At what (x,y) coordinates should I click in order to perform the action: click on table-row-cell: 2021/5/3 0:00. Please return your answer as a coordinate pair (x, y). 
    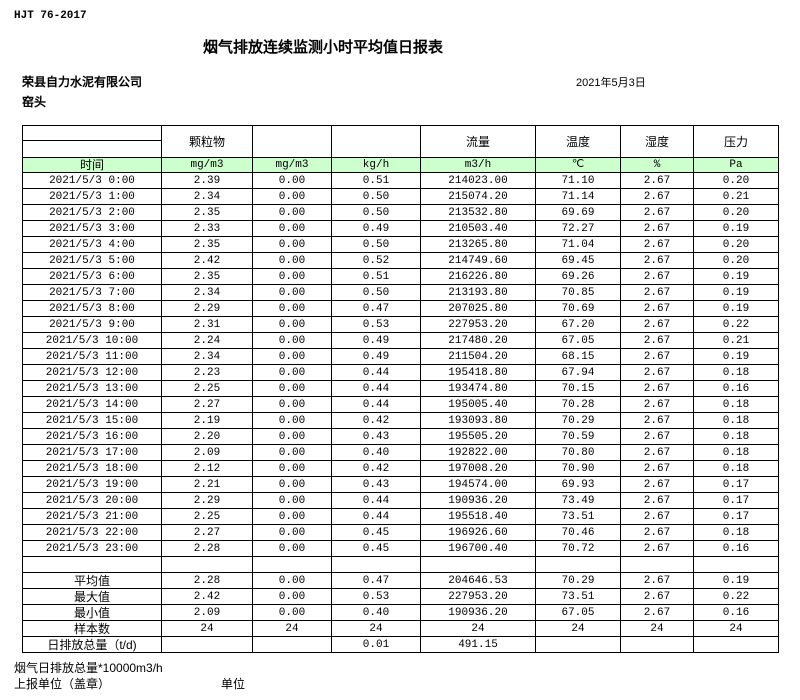
    Looking at the image, I should click on (92, 180).